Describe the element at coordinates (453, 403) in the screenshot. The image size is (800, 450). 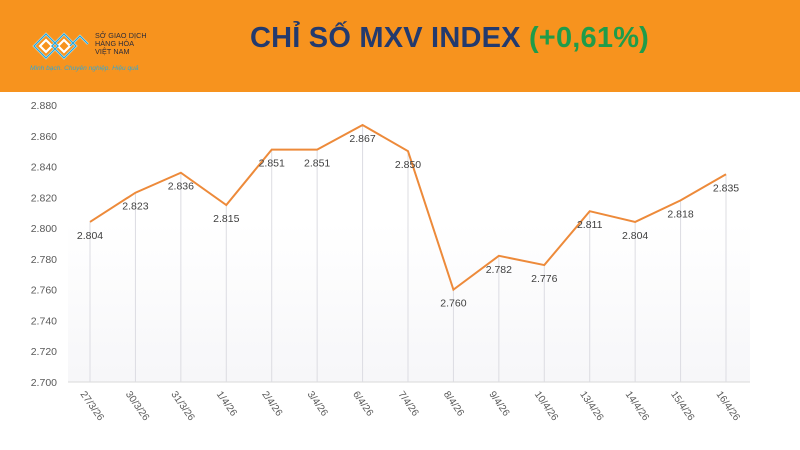
I see `x-tick-label: 8/4/26` at that location.